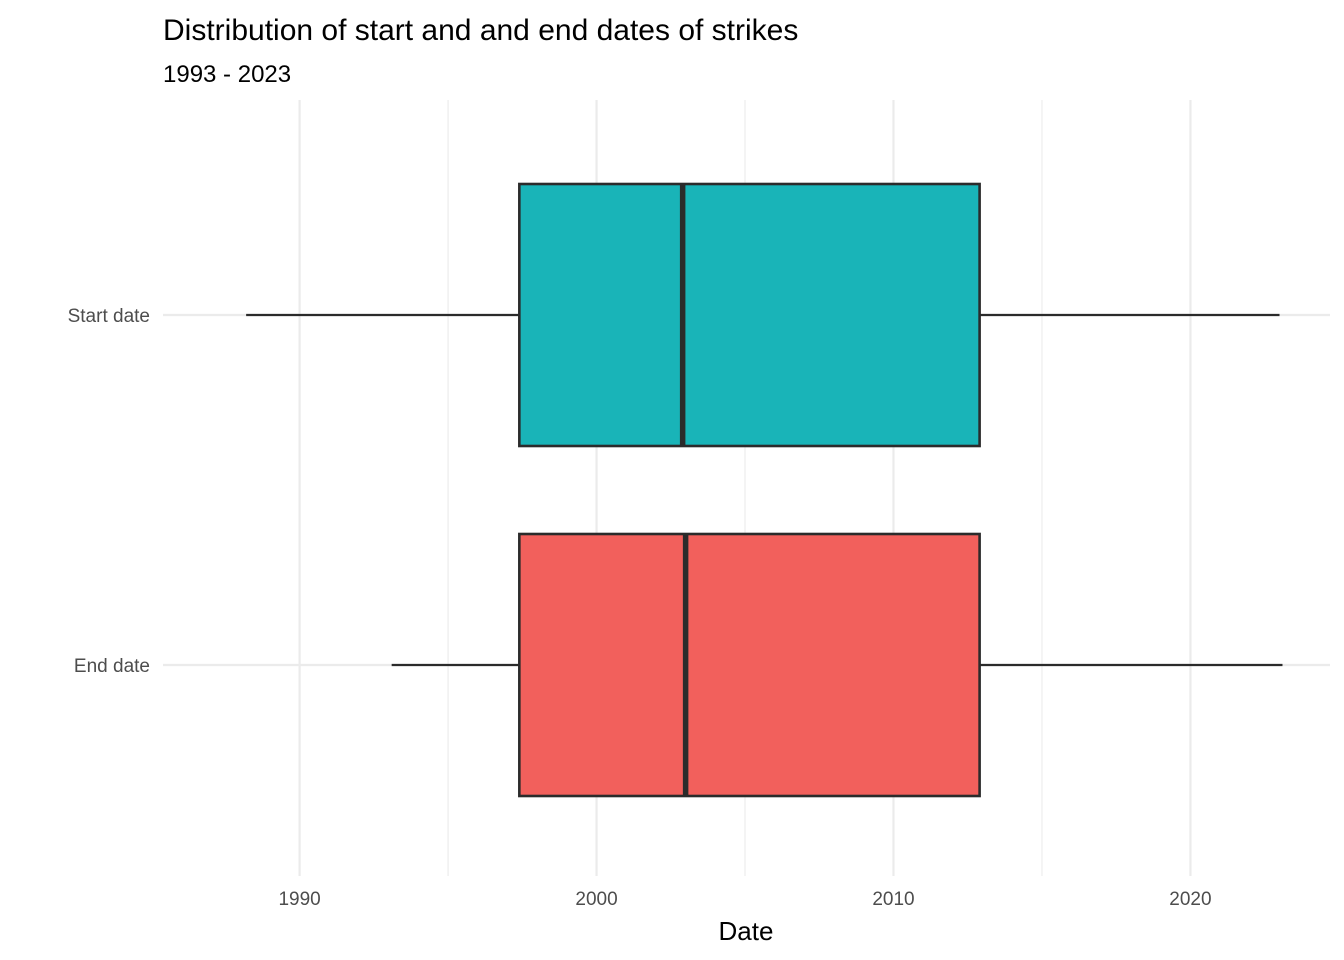  What do you see at coordinates (1190, 899) in the screenshot?
I see `x-tick-label: 2020` at bounding box center [1190, 899].